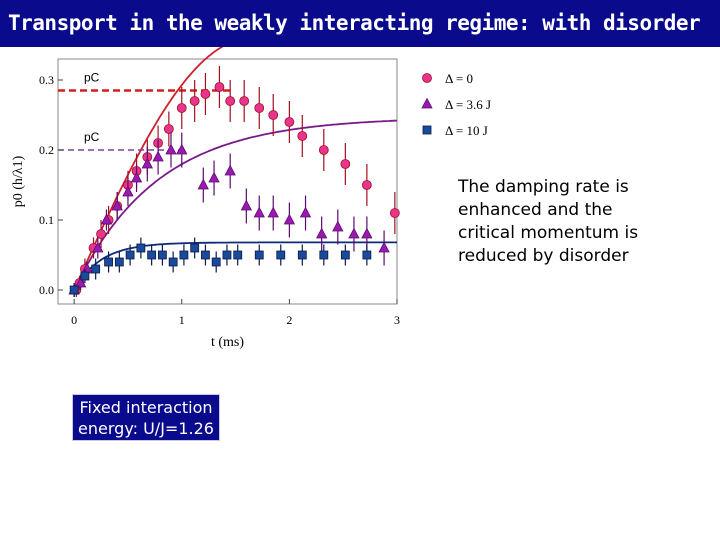  I want to click on pc-lines: pC pC, so click(144, 111).